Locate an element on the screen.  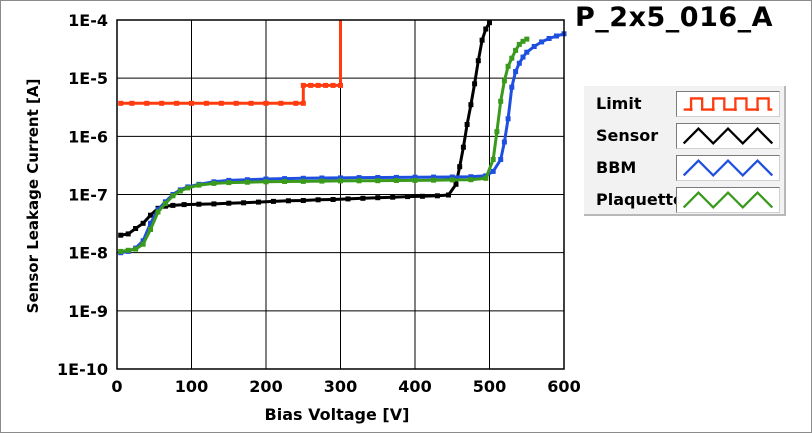
y-tick-label: 1E-9 is located at coordinates (88, 311).